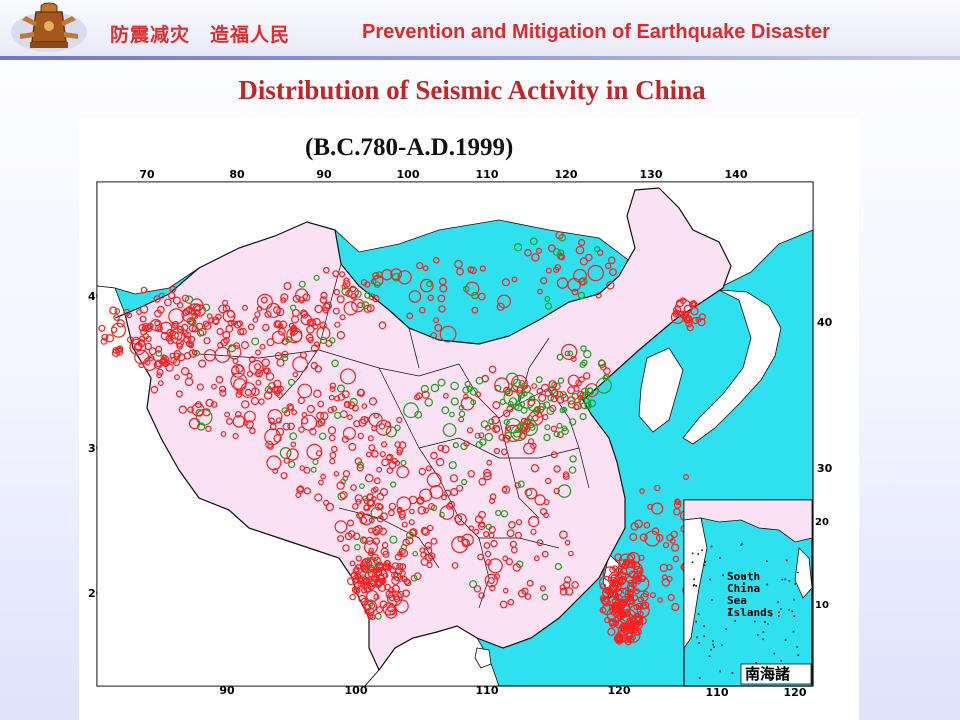 The image size is (960, 720). Describe the element at coordinates (767, 674) in the screenshot. I see `inset-cn-label: 南海諸` at that location.